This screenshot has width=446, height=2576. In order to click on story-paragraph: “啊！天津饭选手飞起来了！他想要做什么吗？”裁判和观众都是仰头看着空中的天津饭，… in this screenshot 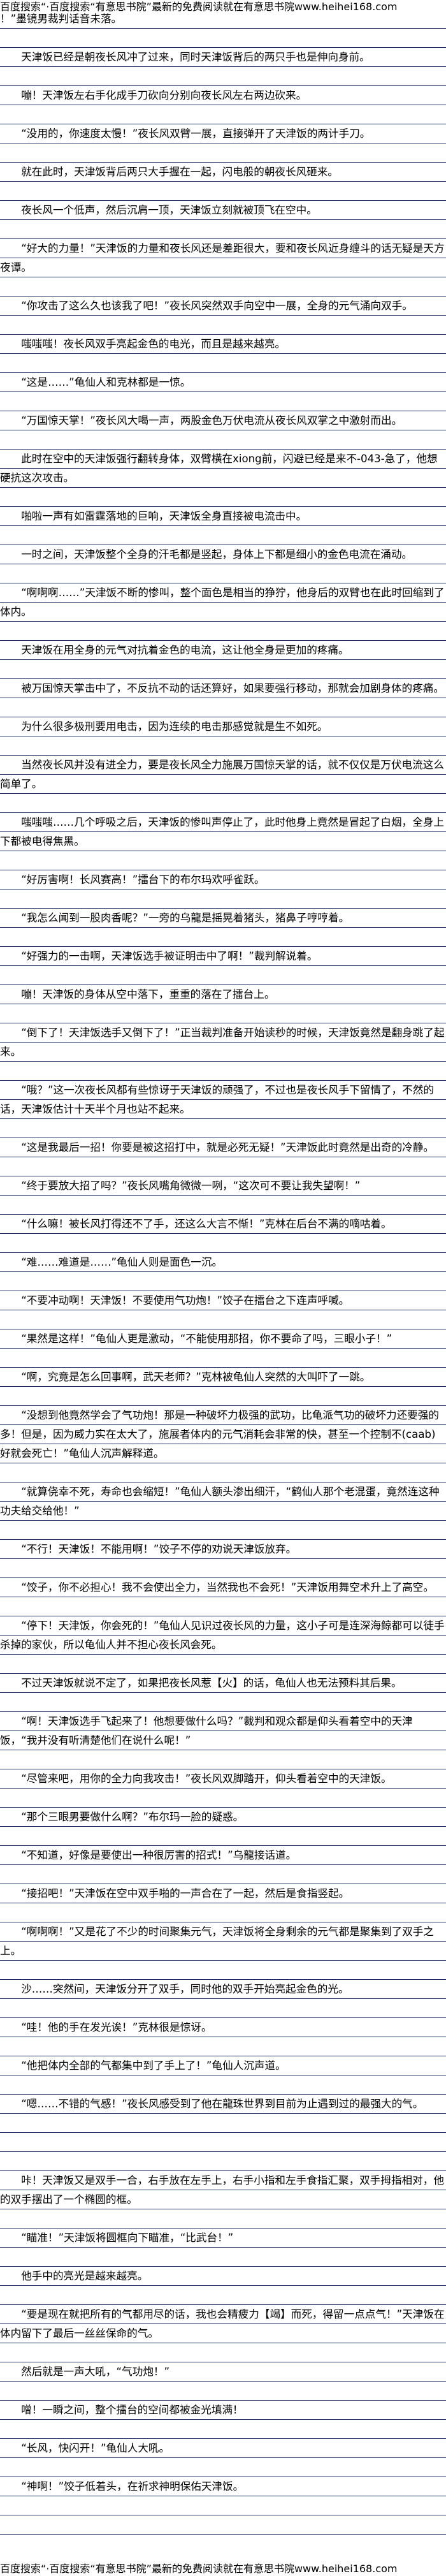, I will do `click(207, 1731)`.